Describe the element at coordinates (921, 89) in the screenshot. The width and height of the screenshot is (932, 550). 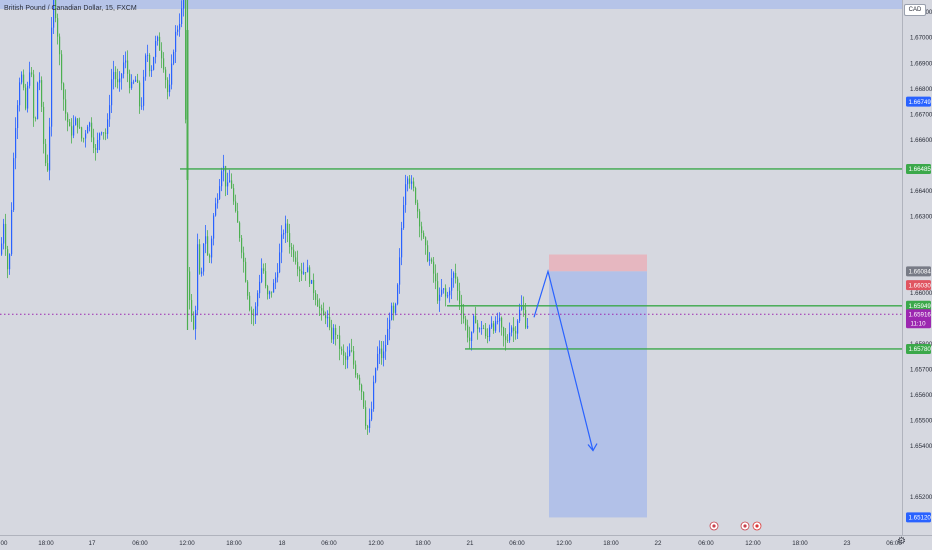
I see `price-tick-label: 1.66800` at that location.